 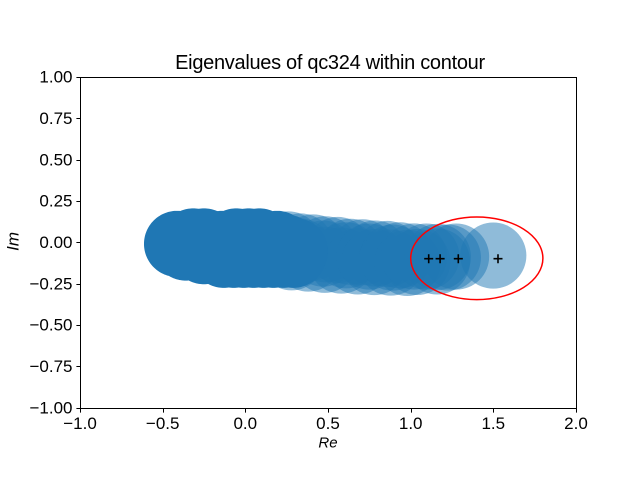 I want to click on svg-text: Re, so click(x=327, y=443).